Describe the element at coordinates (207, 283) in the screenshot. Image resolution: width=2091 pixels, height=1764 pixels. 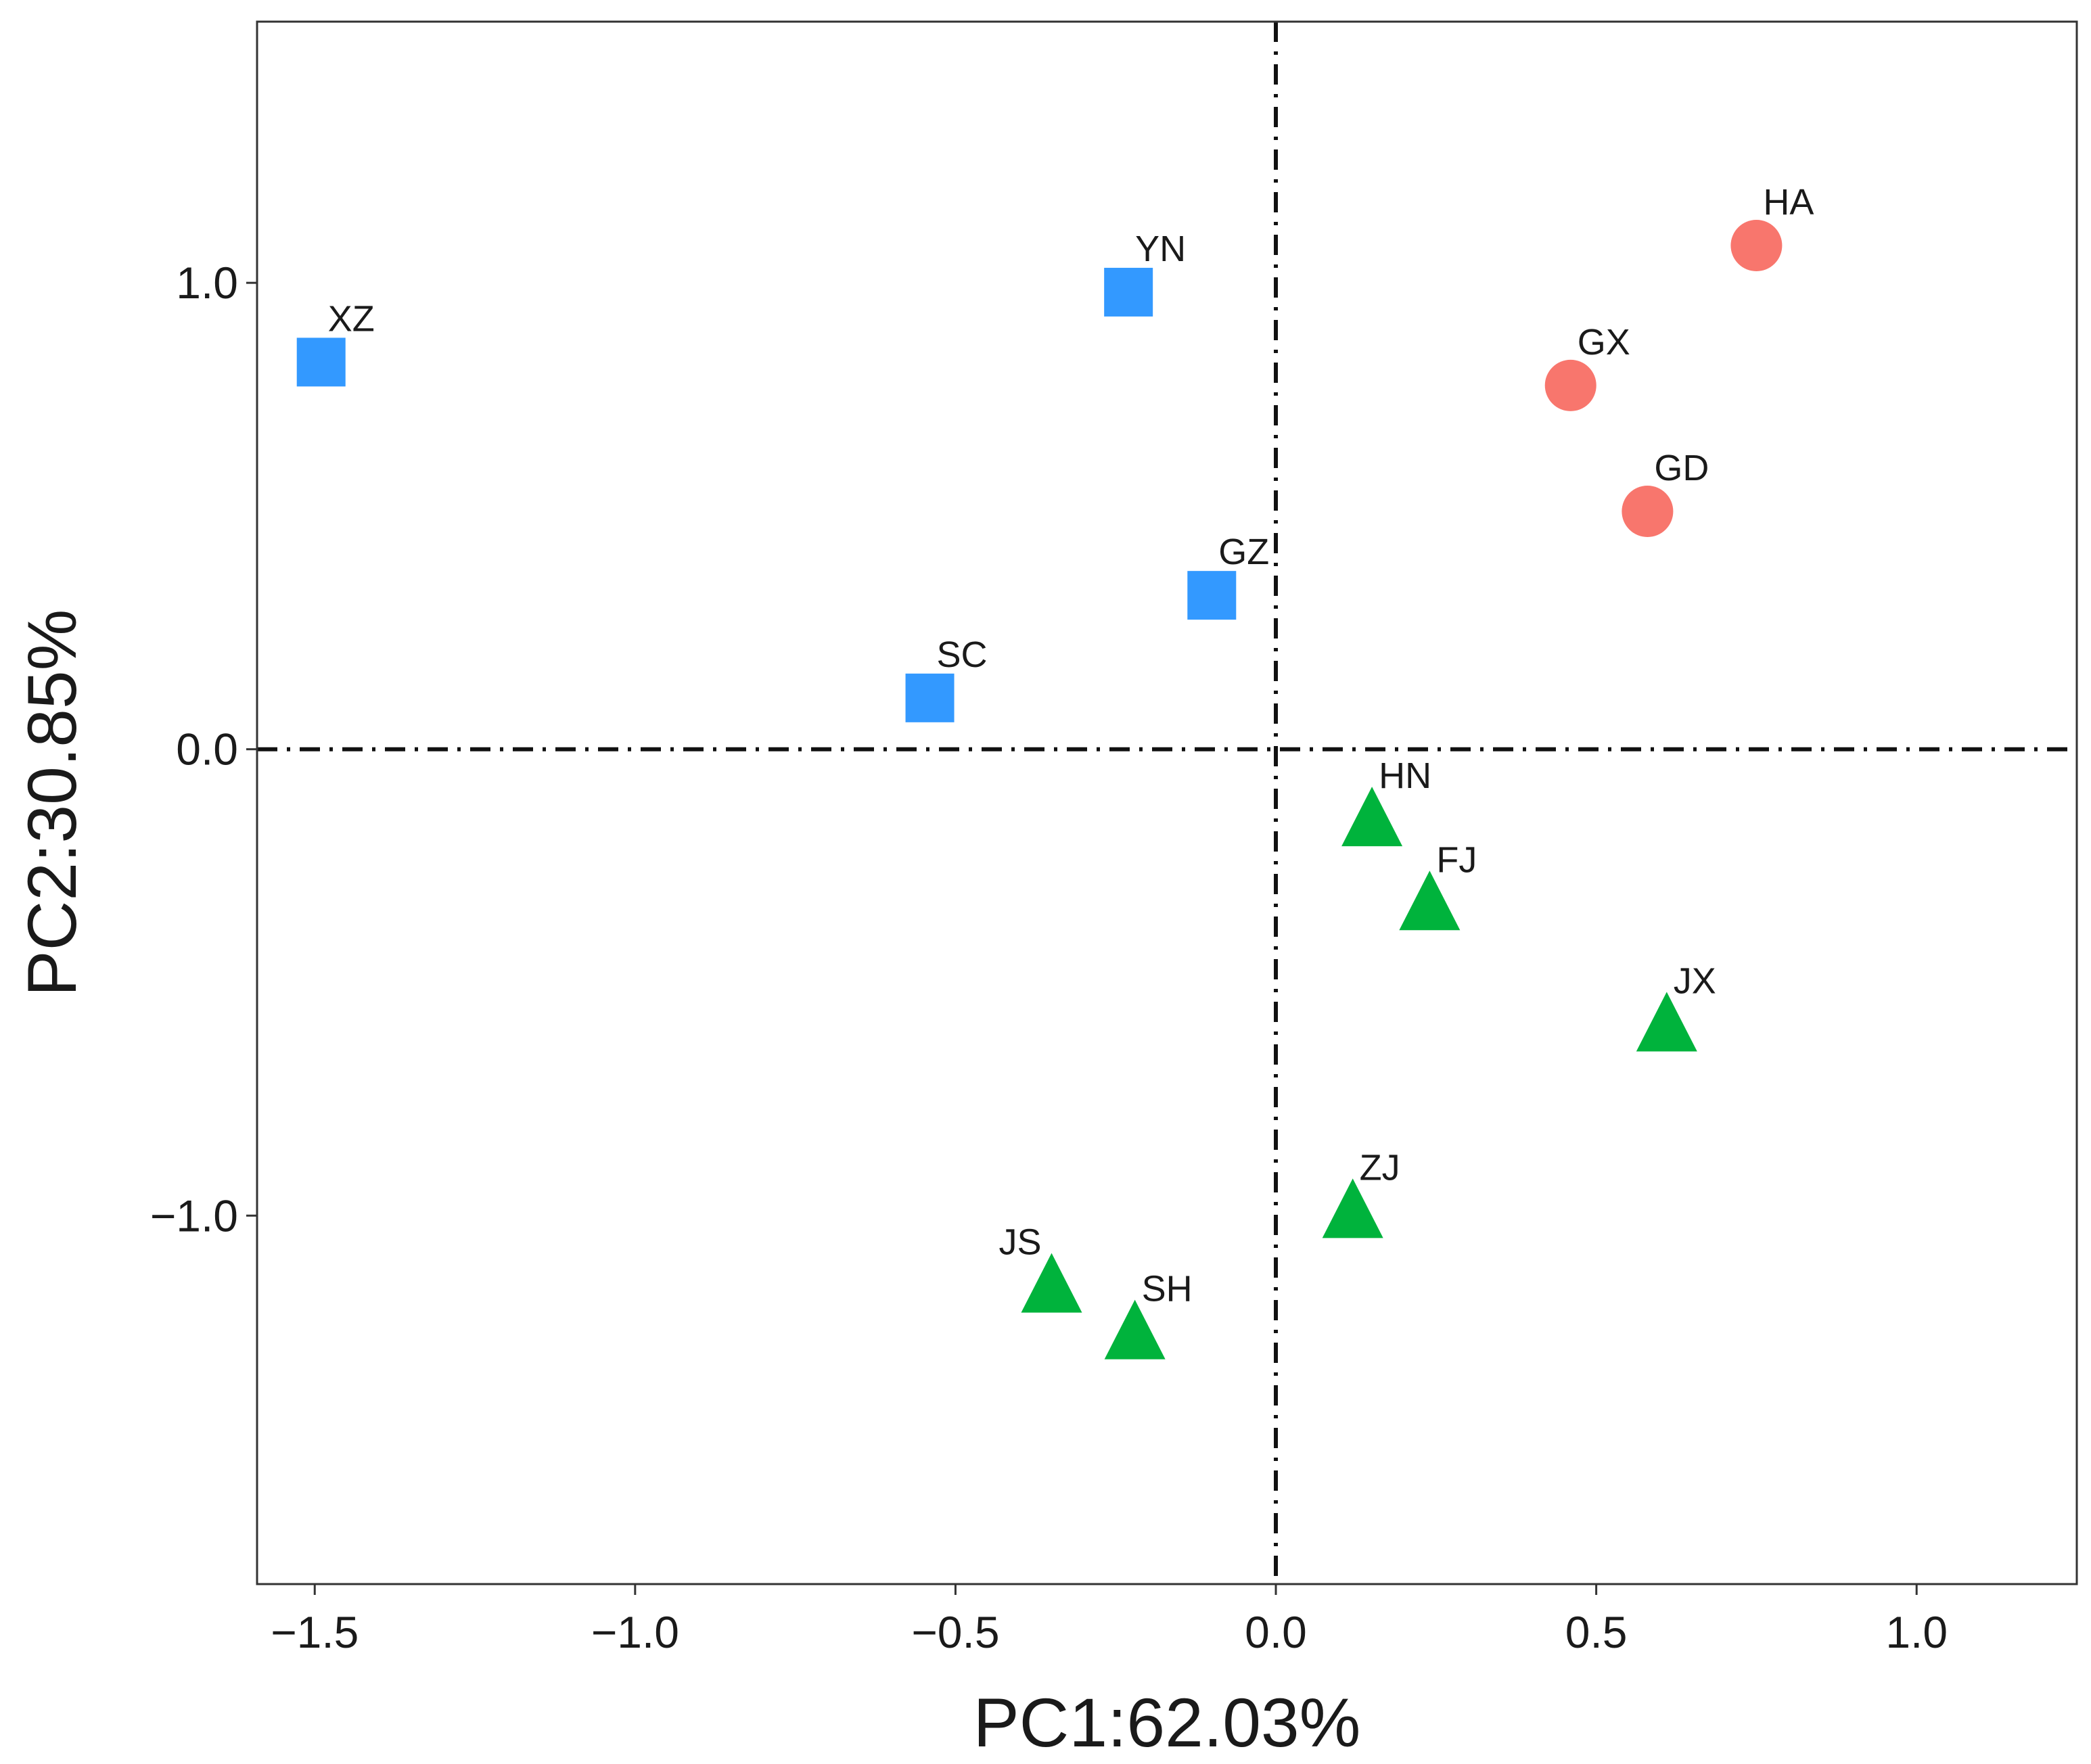
I see `y-tick-label: 1.0` at that location.